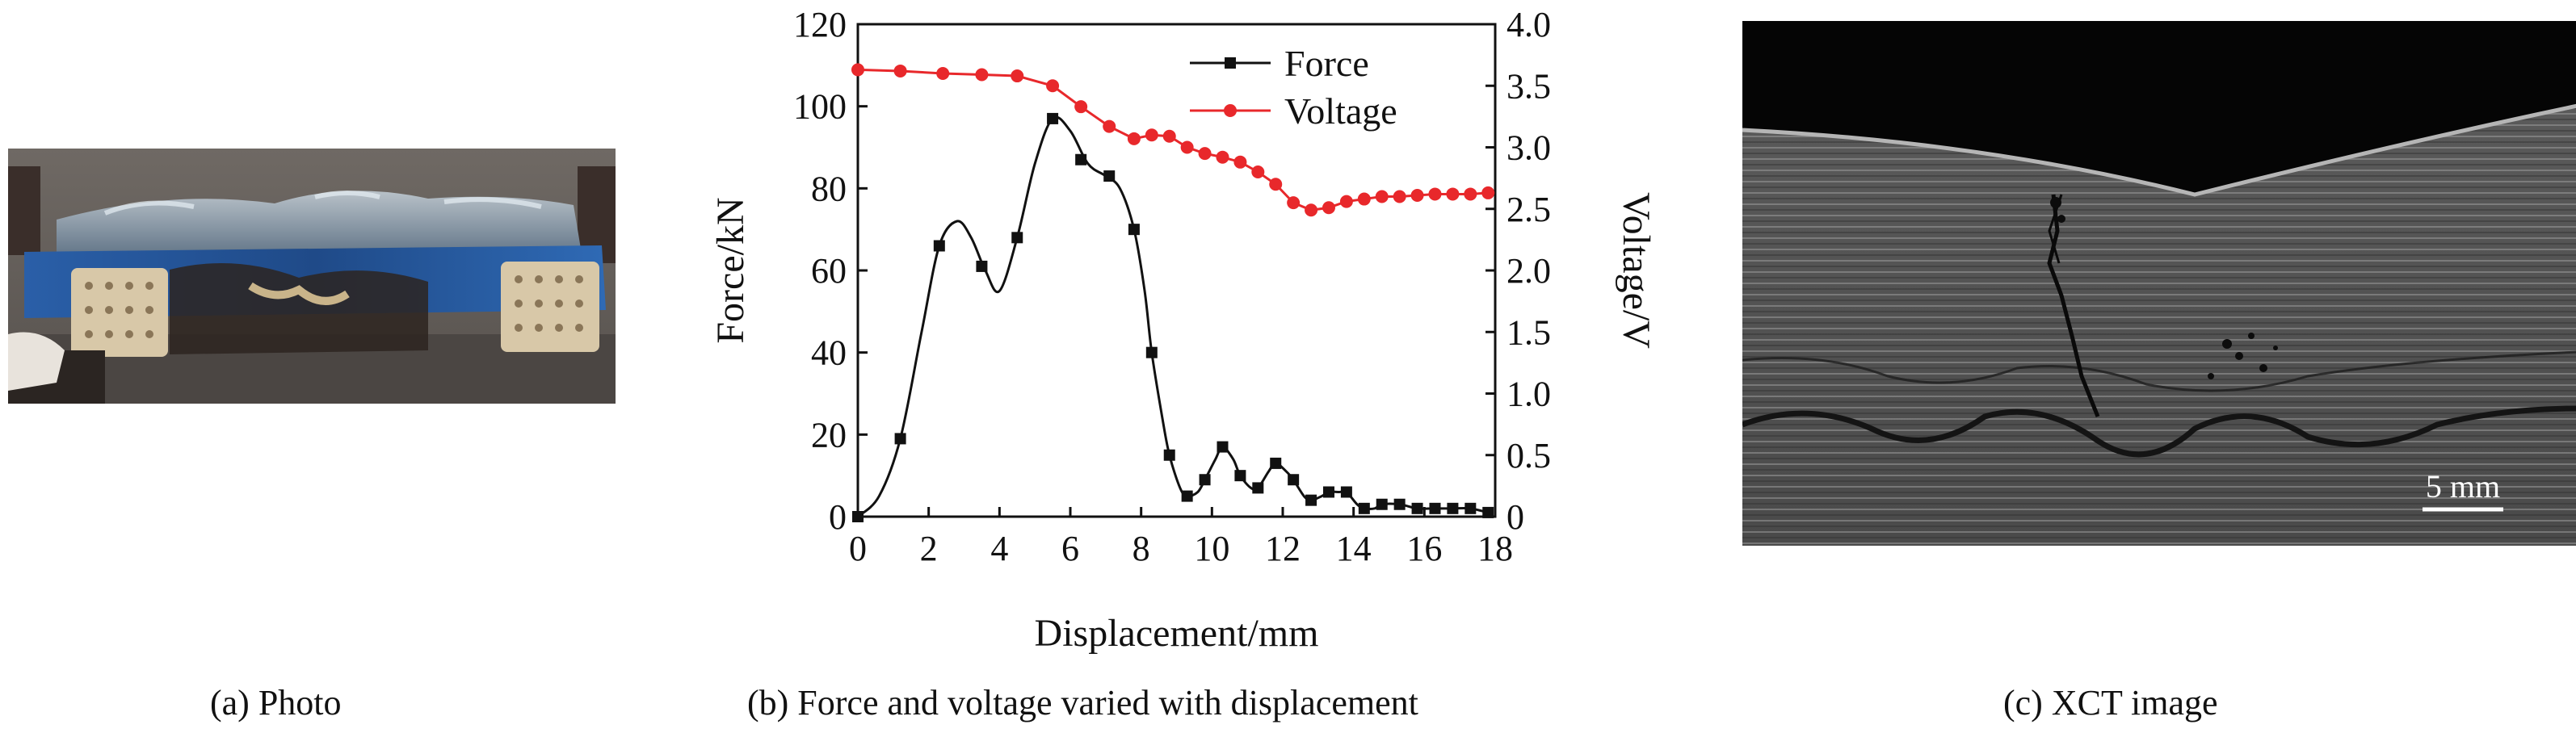  Describe the element at coordinates (1141, 548) in the screenshot. I see `x-tick-label: 8` at that location.